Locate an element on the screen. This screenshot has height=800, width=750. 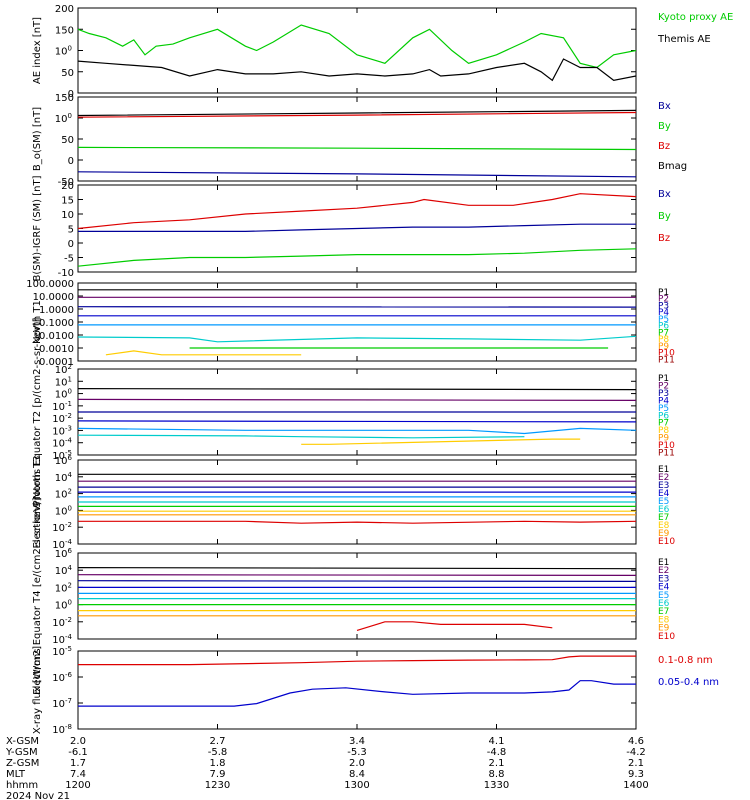
y-tick-label: 10.0000 is located at coordinates (53, 297).